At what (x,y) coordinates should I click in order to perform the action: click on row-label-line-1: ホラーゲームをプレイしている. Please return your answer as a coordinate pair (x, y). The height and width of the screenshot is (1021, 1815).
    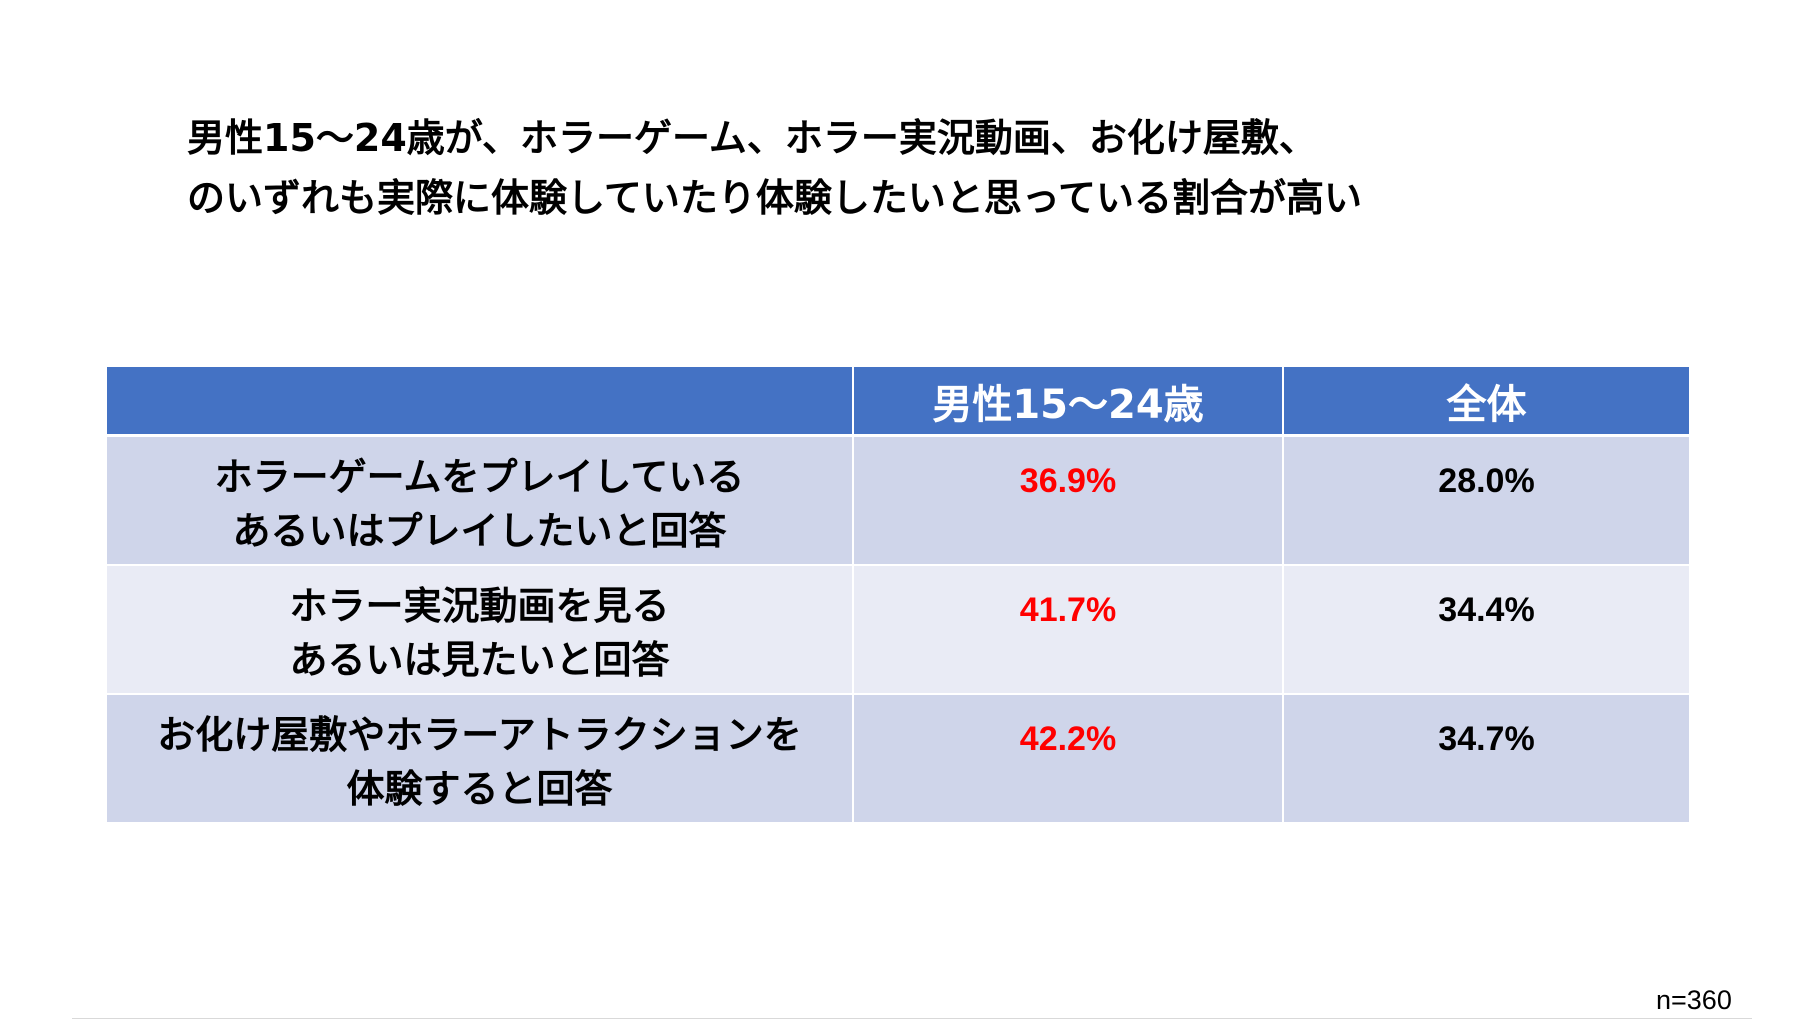
    Looking at the image, I should click on (479, 476).